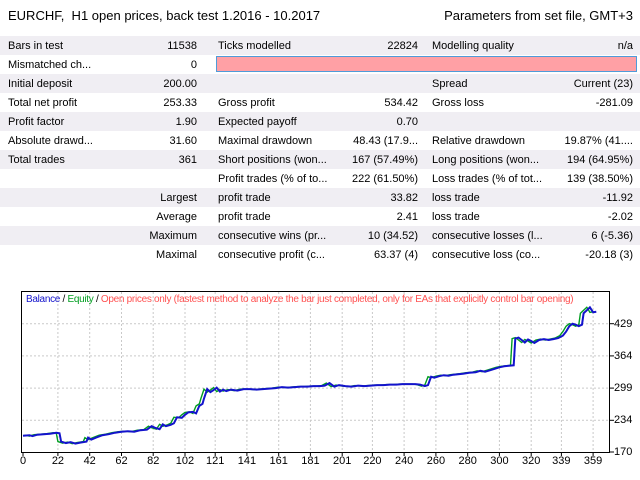  I want to click on label-col3: Spread, so click(450, 83).